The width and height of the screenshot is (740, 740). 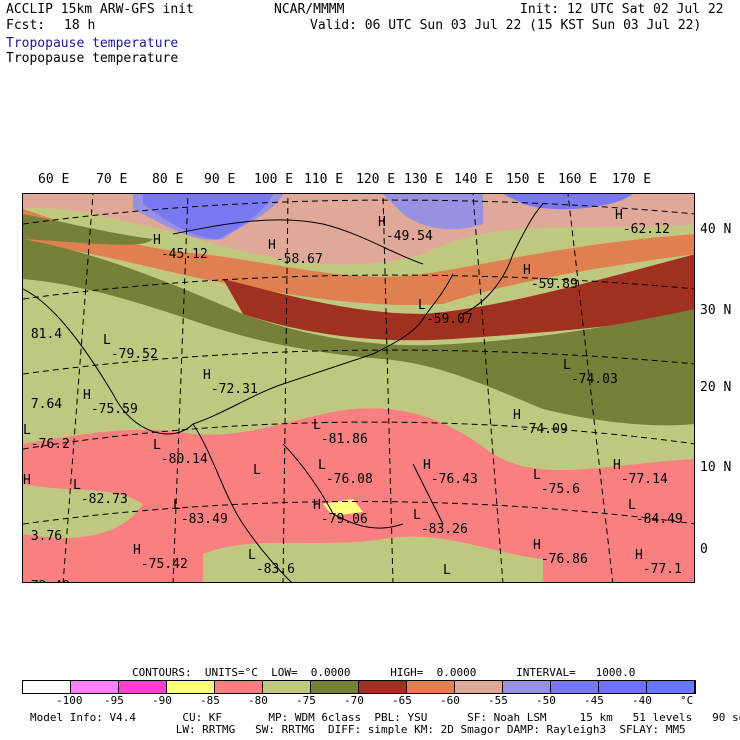 What do you see at coordinates (340, 432) in the screenshot?
I see `low-label: L -81.86` at bounding box center [340, 432].